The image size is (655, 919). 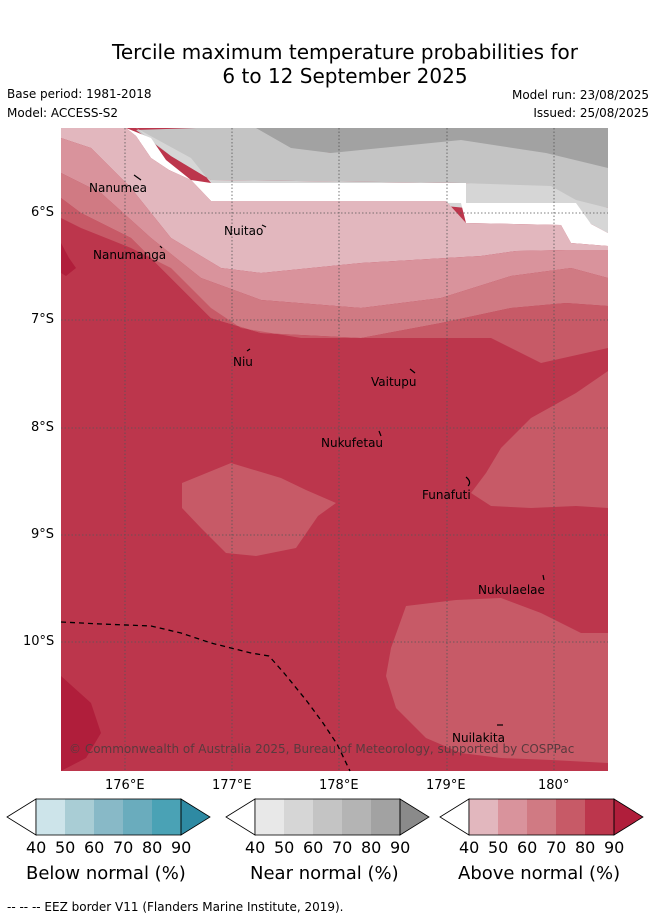 What do you see at coordinates (454, 817) in the screenshot?
I see `colorbar-above-min-extension` at bounding box center [454, 817].